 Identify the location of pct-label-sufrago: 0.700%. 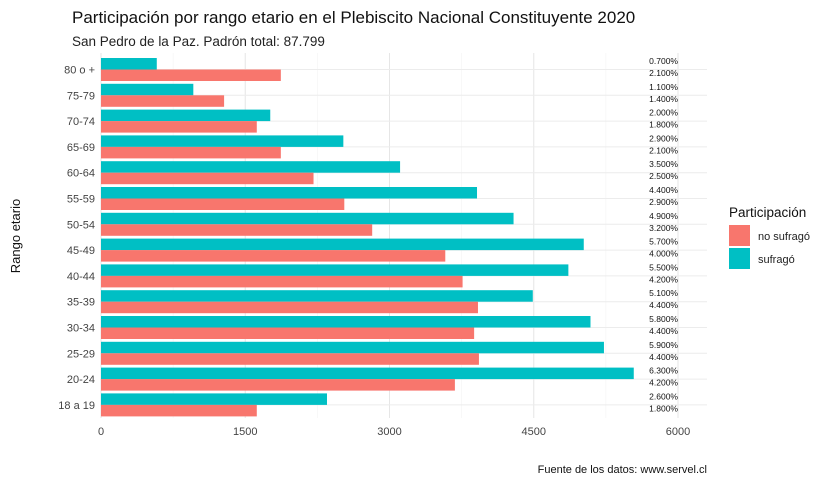
(663, 61).